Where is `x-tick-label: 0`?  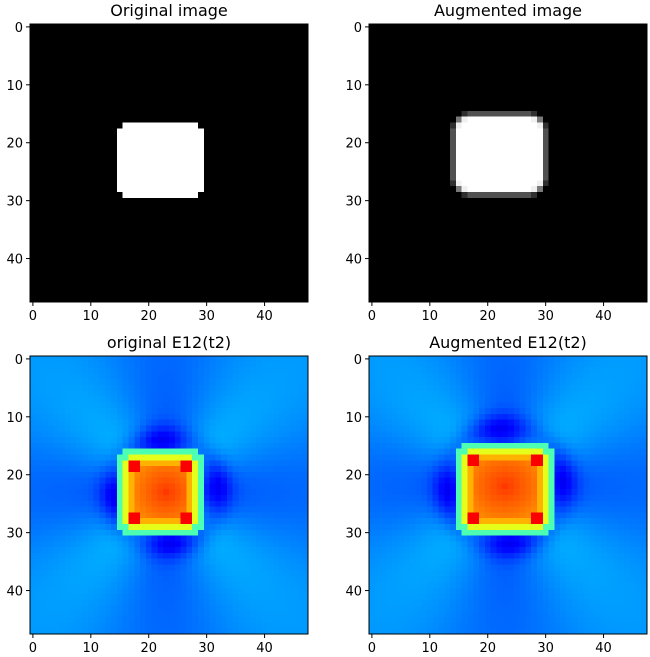 x-tick-label: 0 is located at coordinates (372, 316).